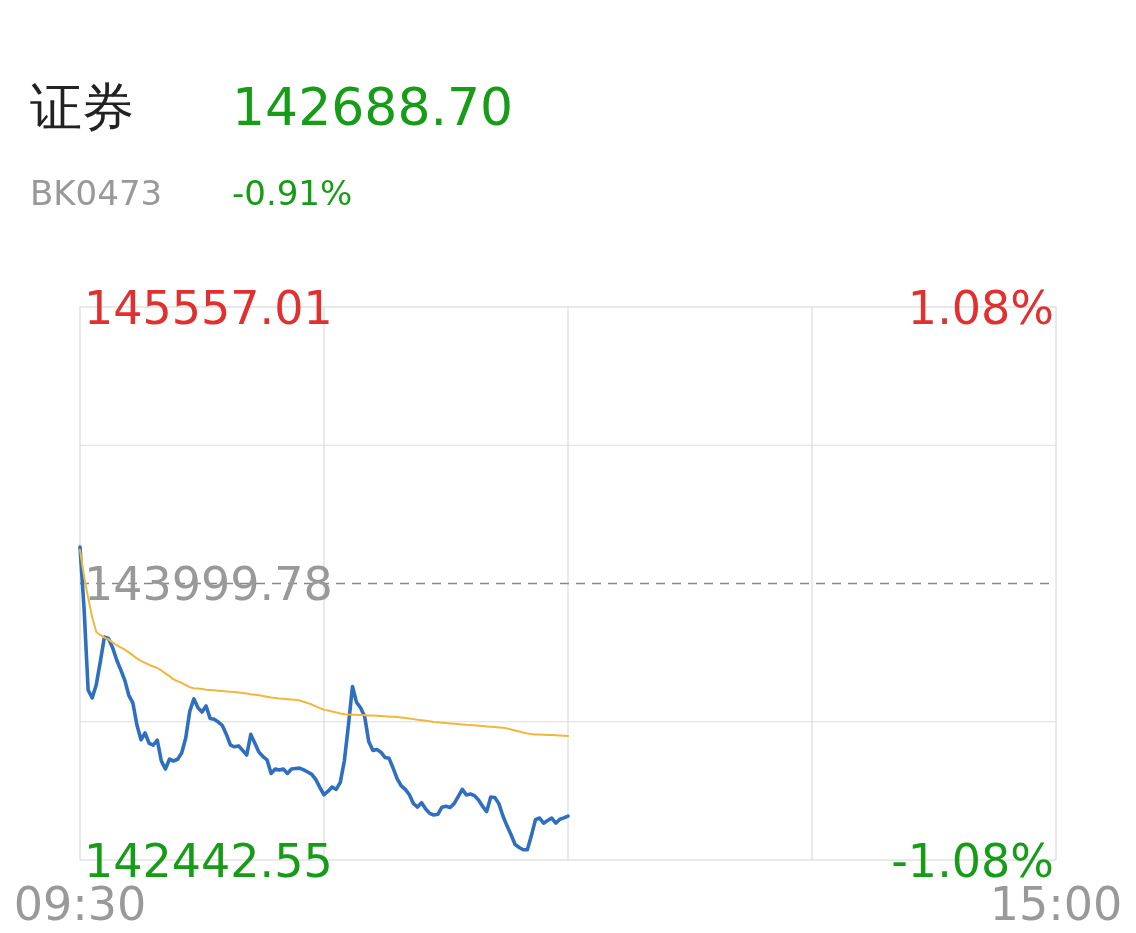 The image size is (1136, 933). I want to click on chart-title: 证券, so click(82, 107).